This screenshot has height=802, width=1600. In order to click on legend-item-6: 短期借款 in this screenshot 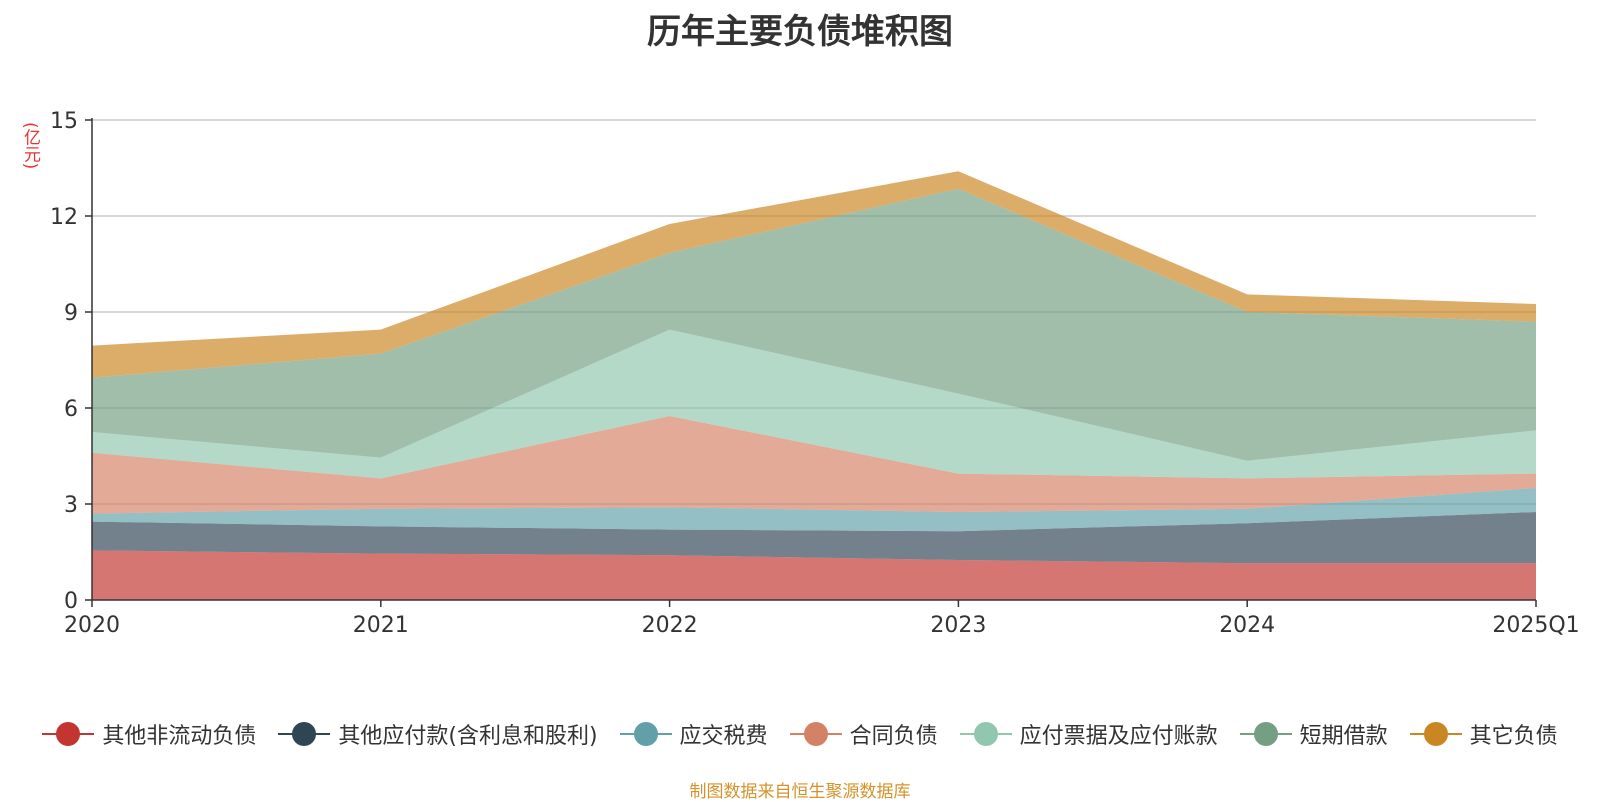, I will do `click(1313, 734)`.